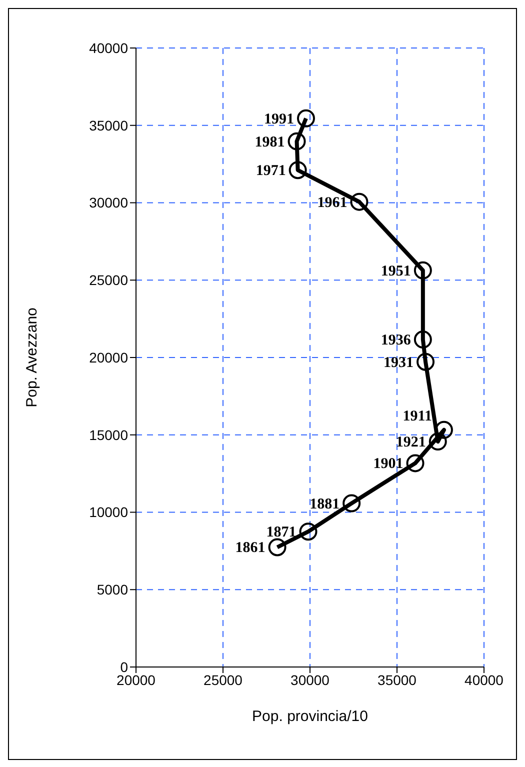  What do you see at coordinates (112, 590) in the screenshot?
I see `y-tick-label: 5000` at bounding box center [112, 590].